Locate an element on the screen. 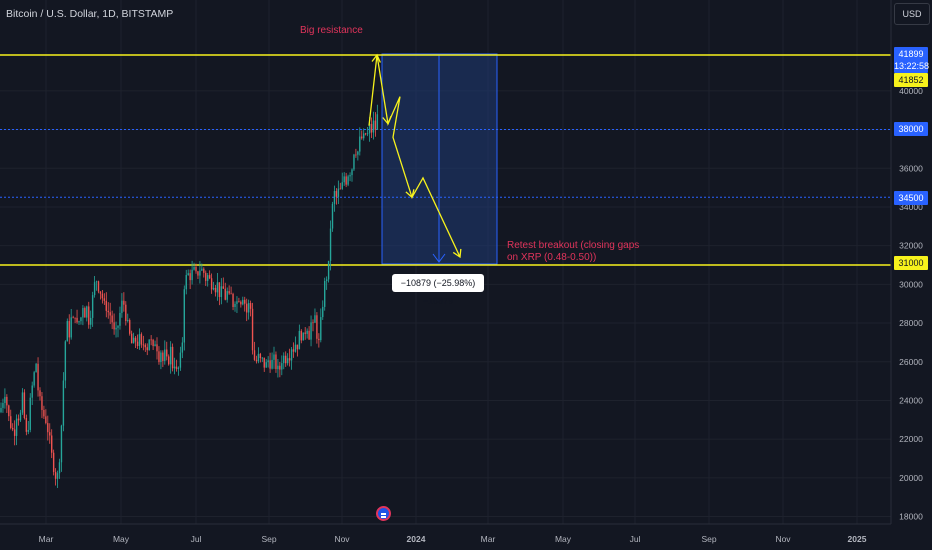 This screenshot has height=550, width=932. projection-path is located at coordinates (414, 156).